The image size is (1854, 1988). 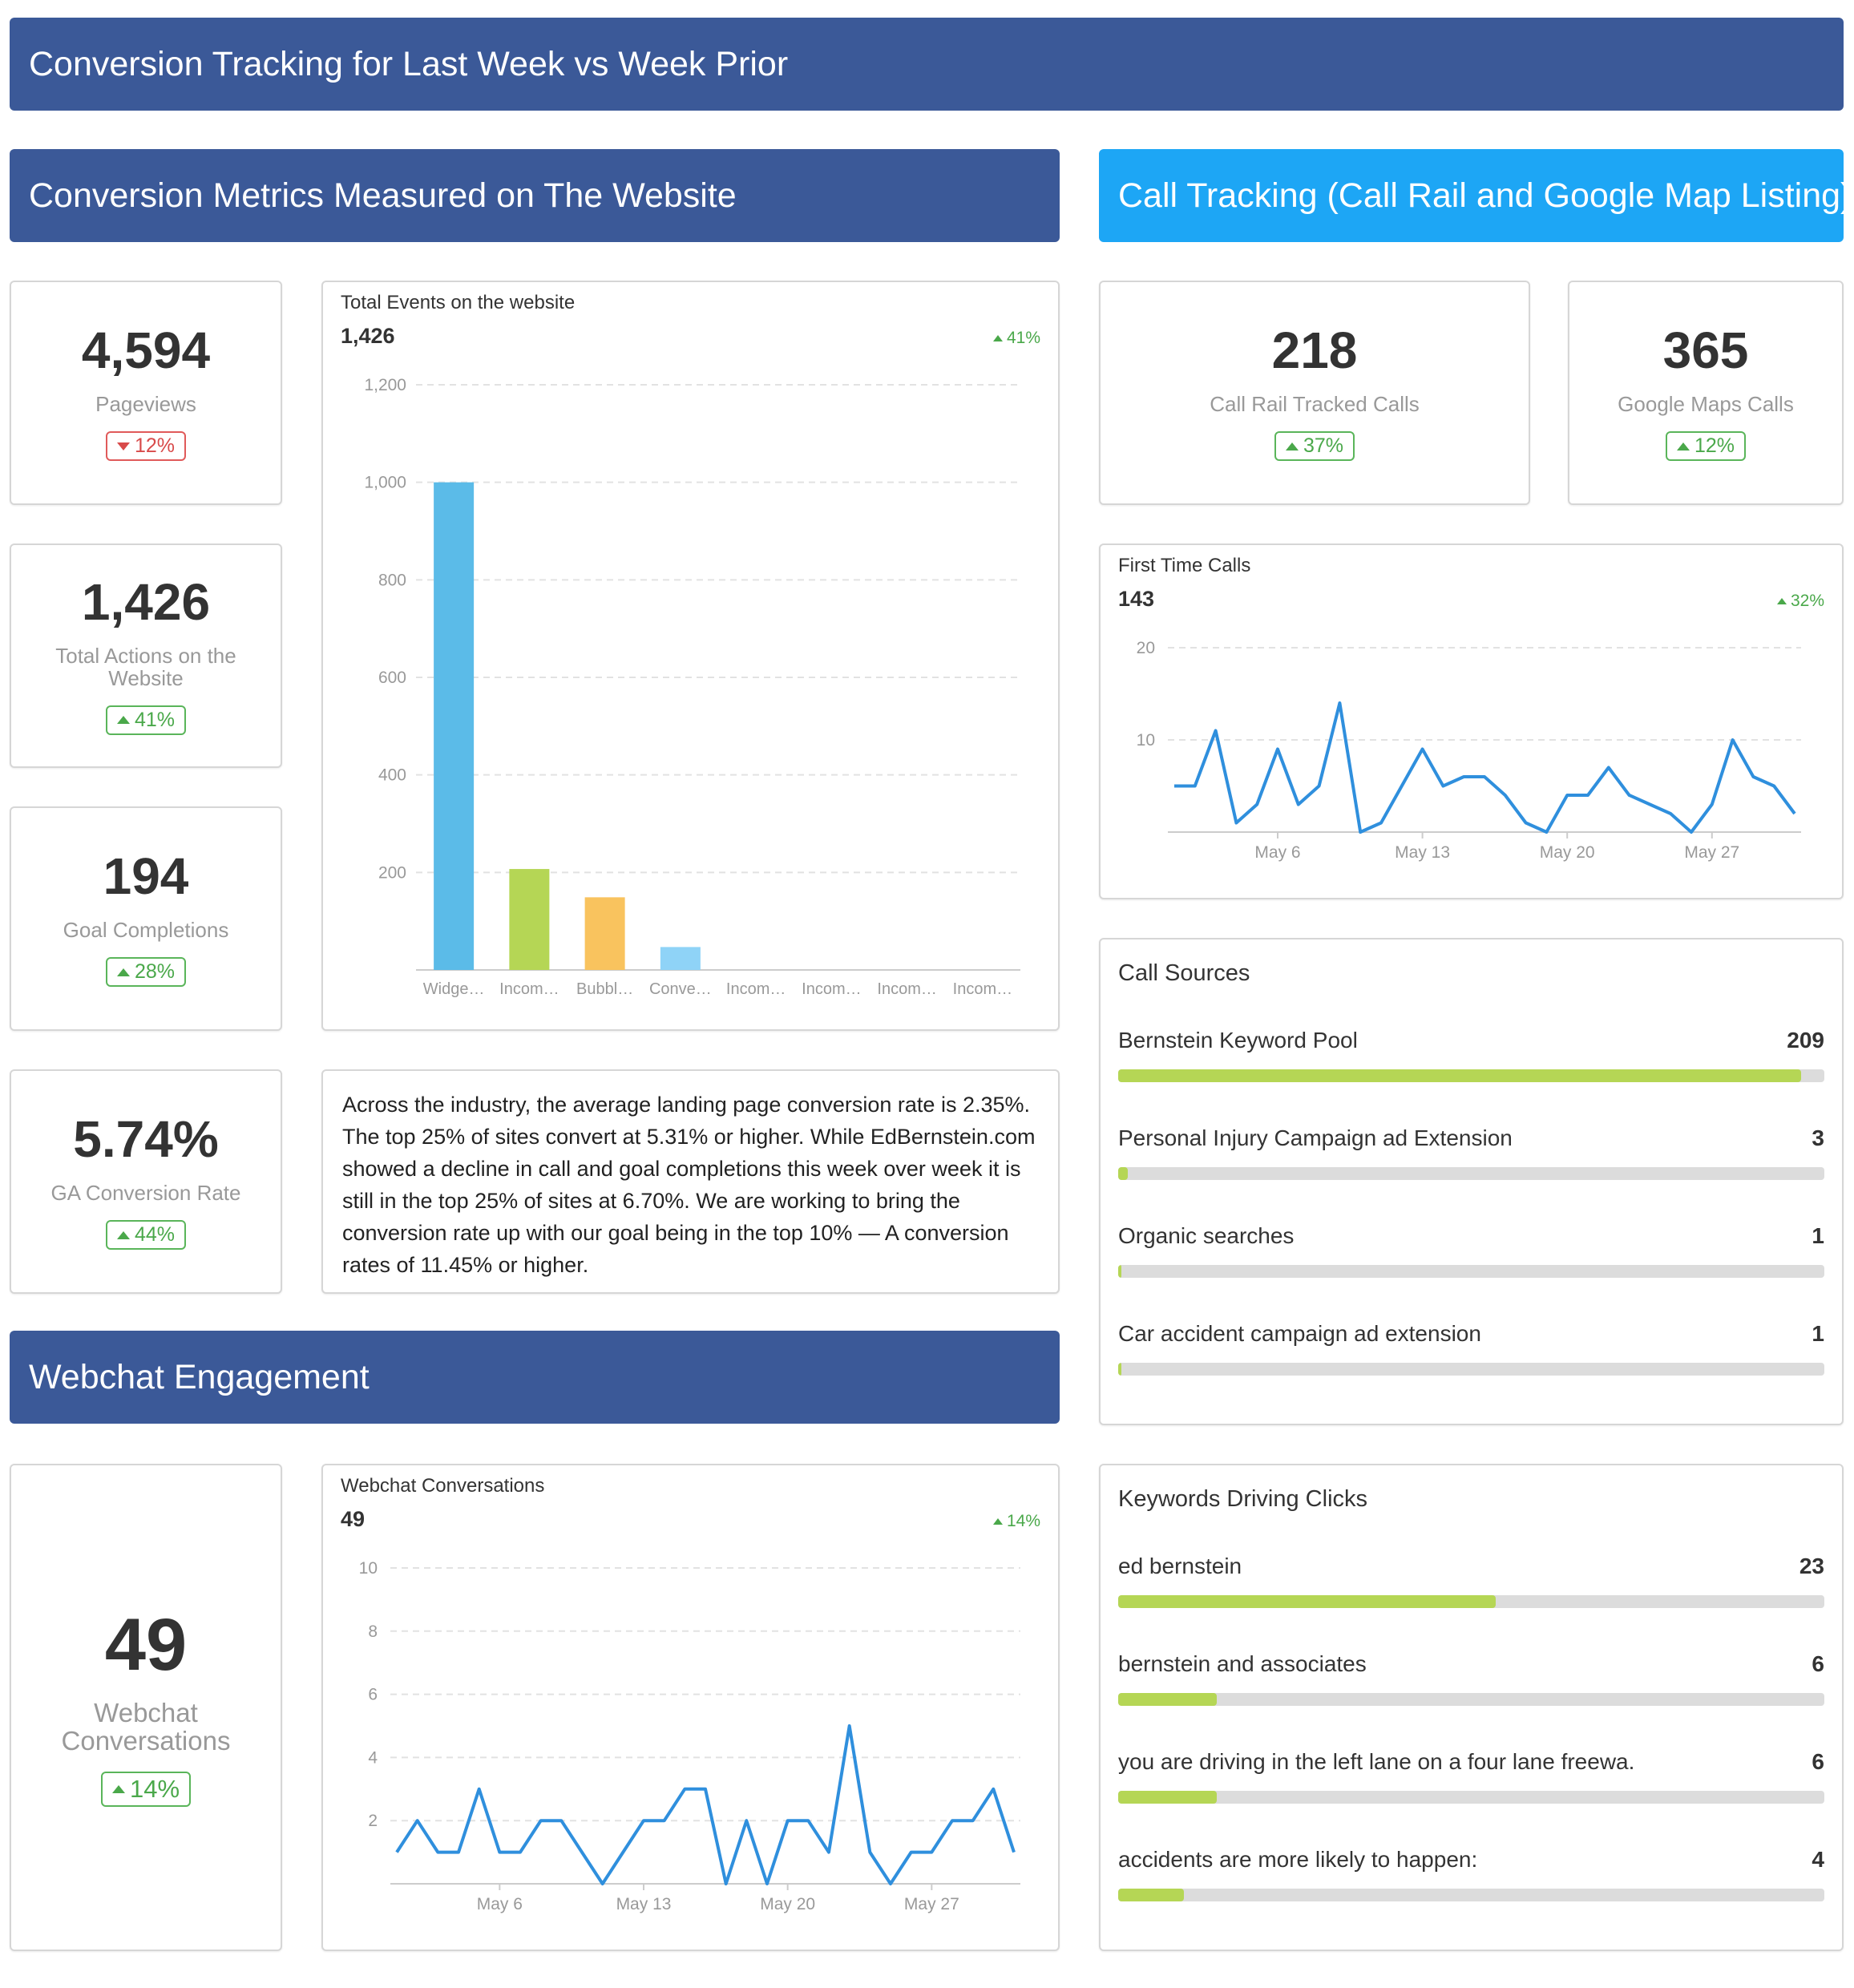 I want to click on list-item: bernstein and associates 6, so click(x=1471, y=1683).